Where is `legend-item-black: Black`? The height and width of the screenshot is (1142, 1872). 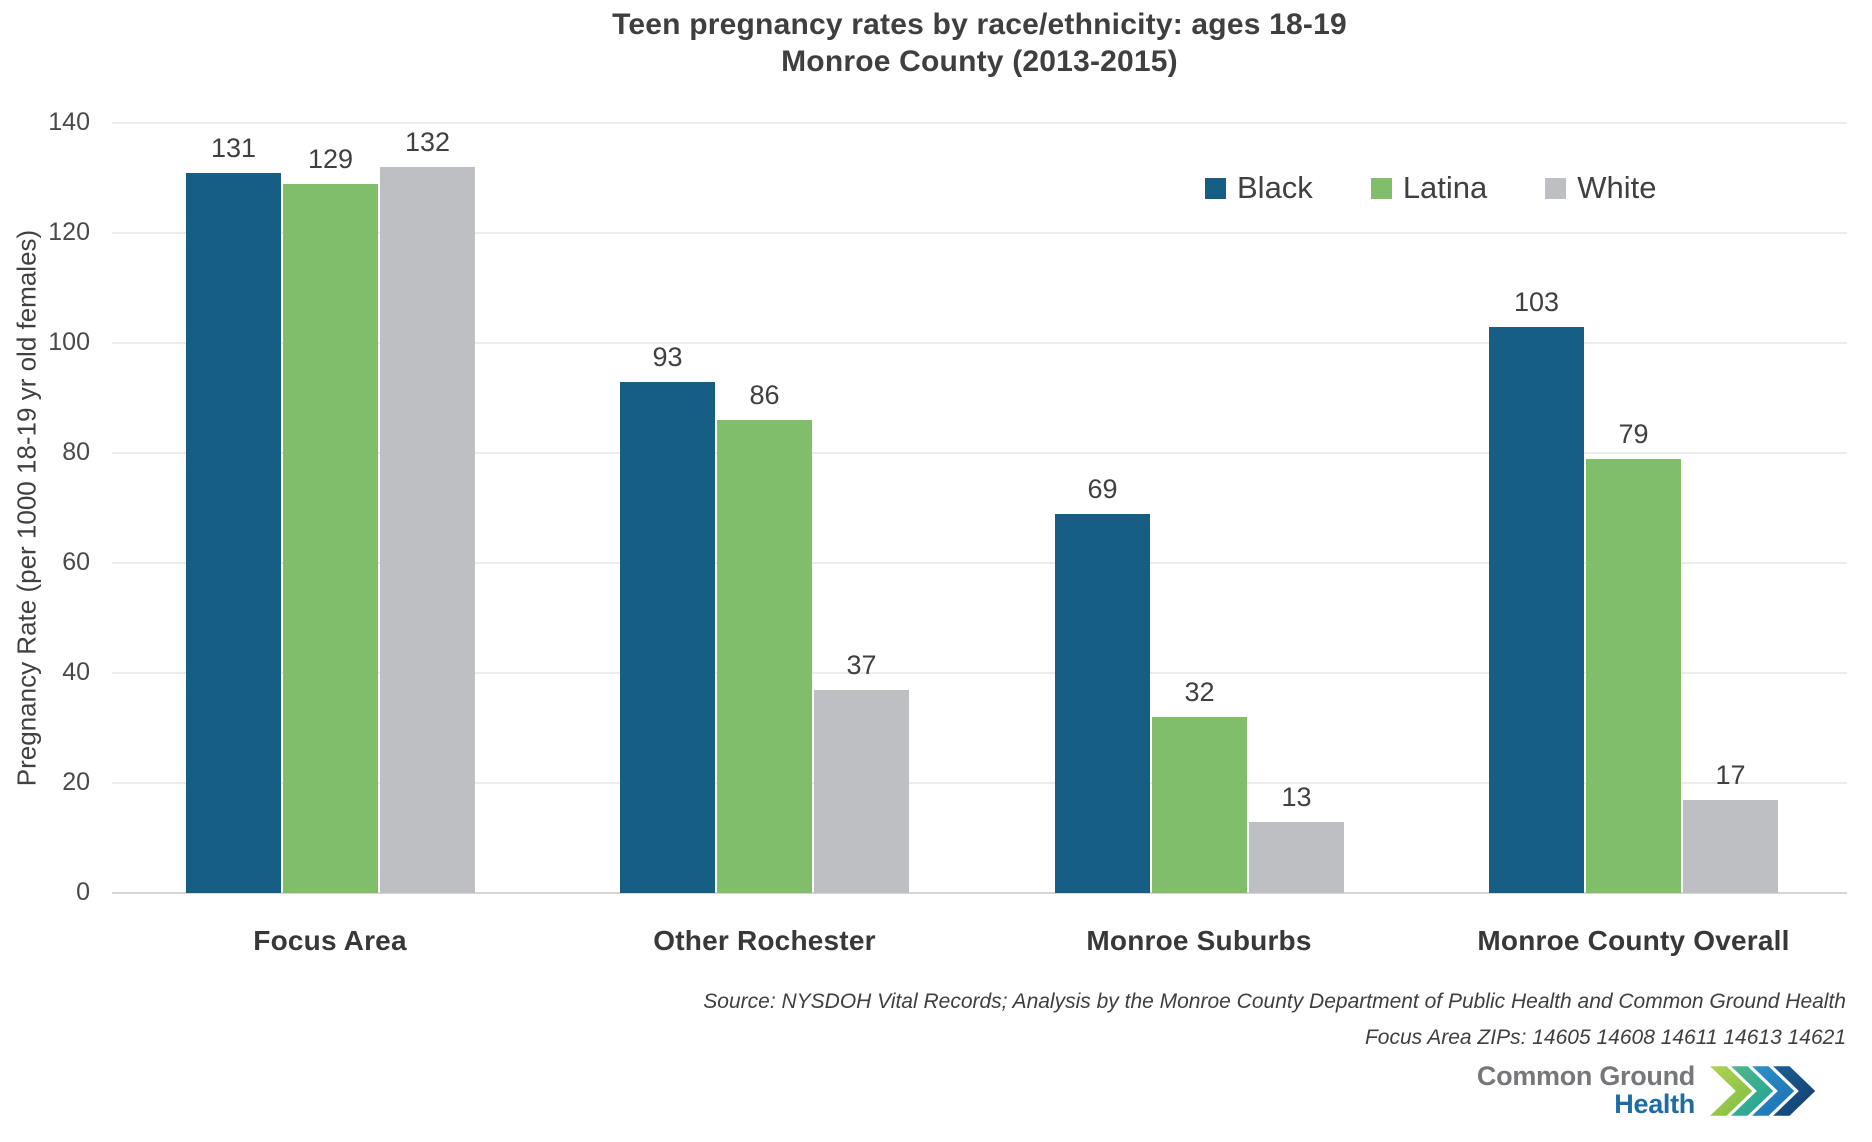 legend-item-black: Black is located at coordinates (1259, 188).